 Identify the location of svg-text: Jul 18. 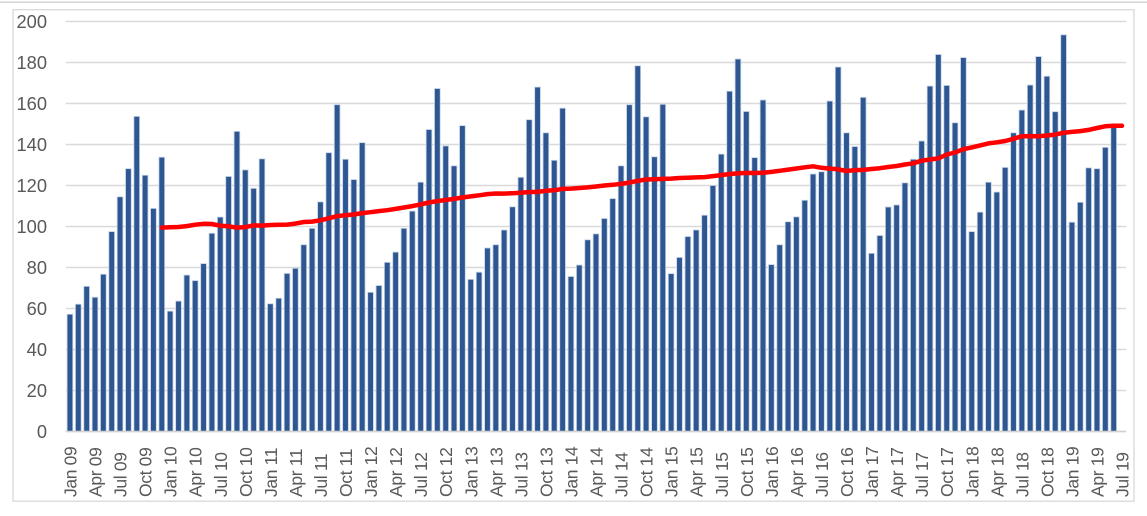
(1022, 474).